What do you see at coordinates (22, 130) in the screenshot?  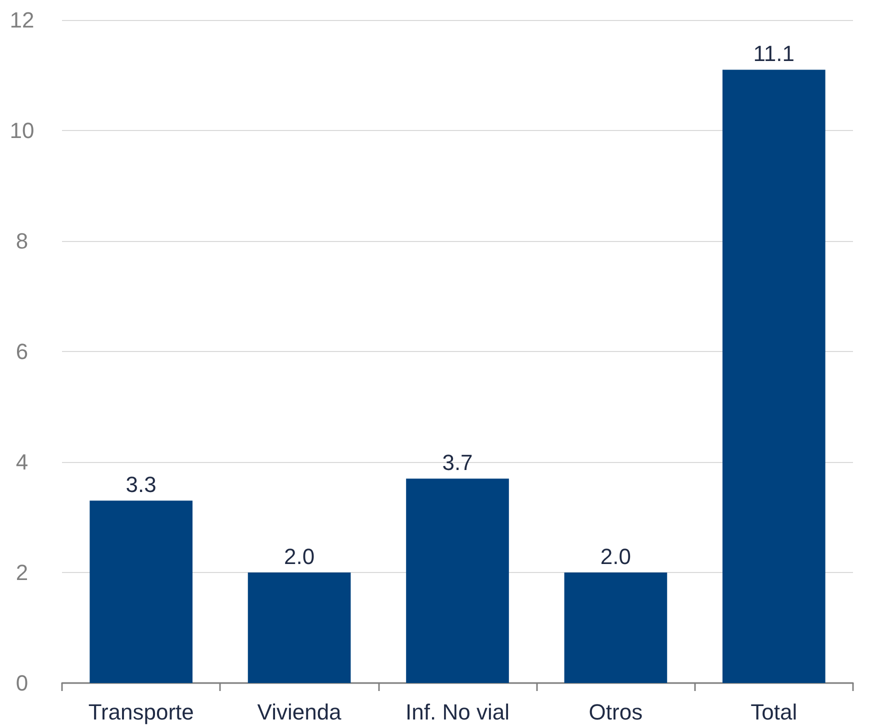 I see `y-tick-label: 10` at bounding box center [22, 130].